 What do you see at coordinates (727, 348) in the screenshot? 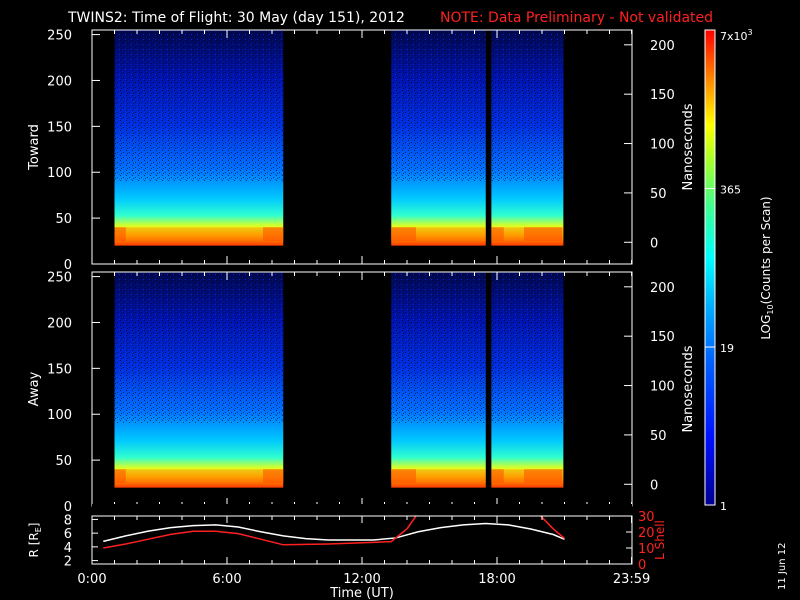
I see `colorbar-tick-label: 19` at bounding box center [727, 348].